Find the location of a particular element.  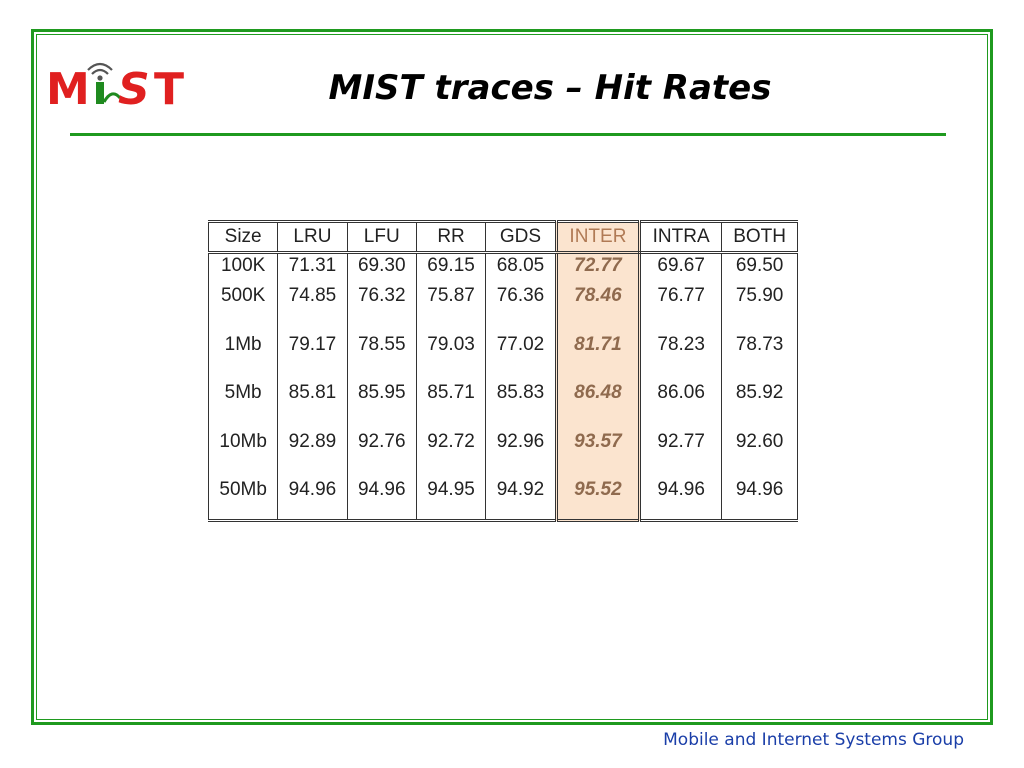

table-cell: 500K is located at coordinates (243, 309).